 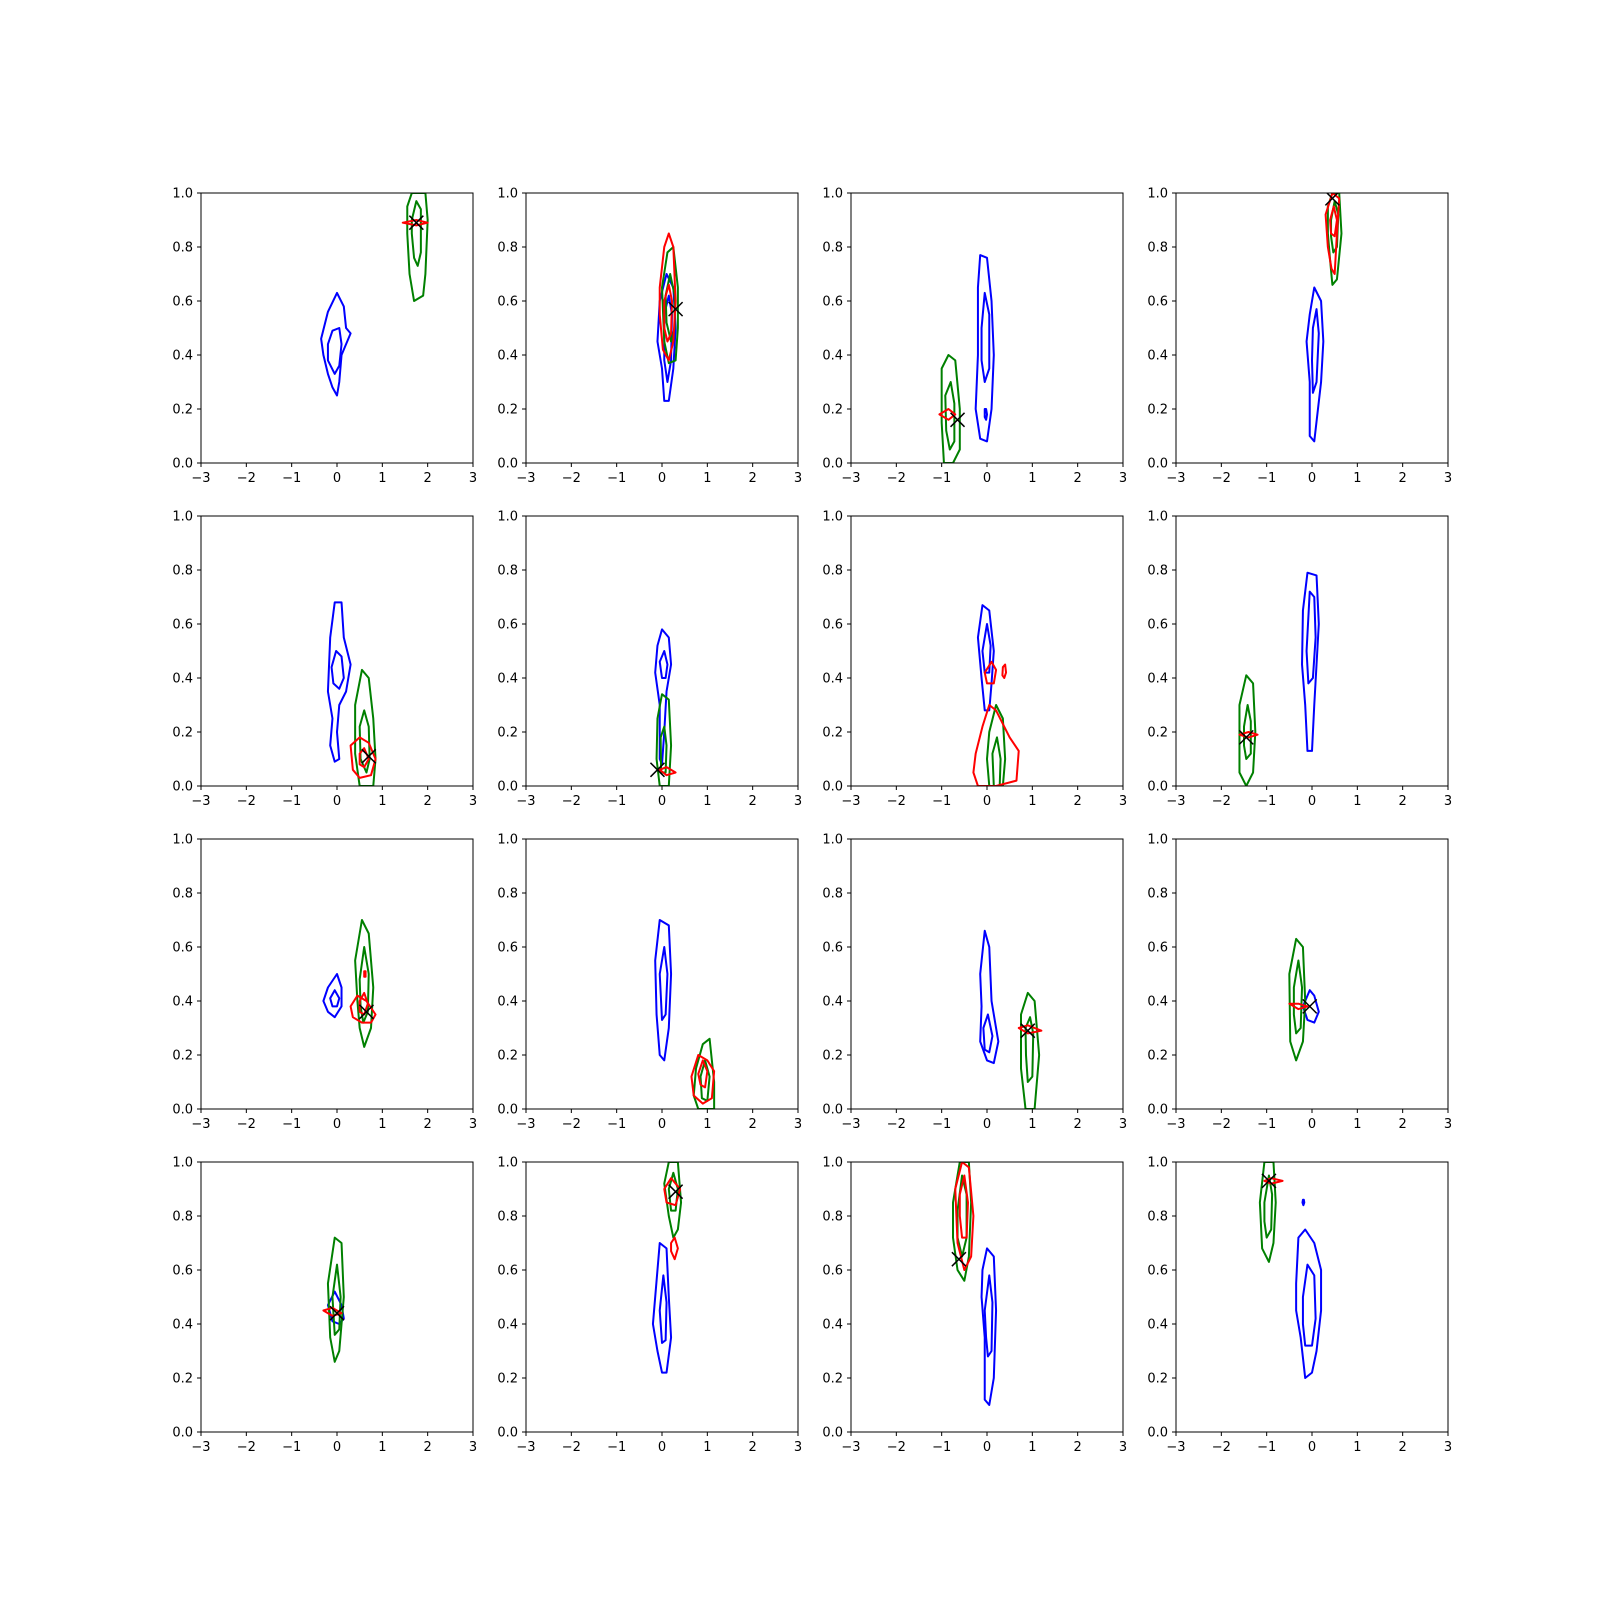 I want to click on subplot-5: −3 −2 −1 0 1 2 3 0.0 0.2 0.4 0.6 0.8 1.0, so click(x=324, y=660).